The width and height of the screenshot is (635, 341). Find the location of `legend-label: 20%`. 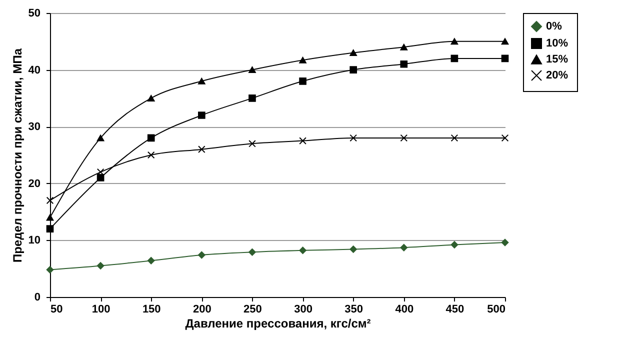

legend-label: 20% is located at coordinates (557, 76).